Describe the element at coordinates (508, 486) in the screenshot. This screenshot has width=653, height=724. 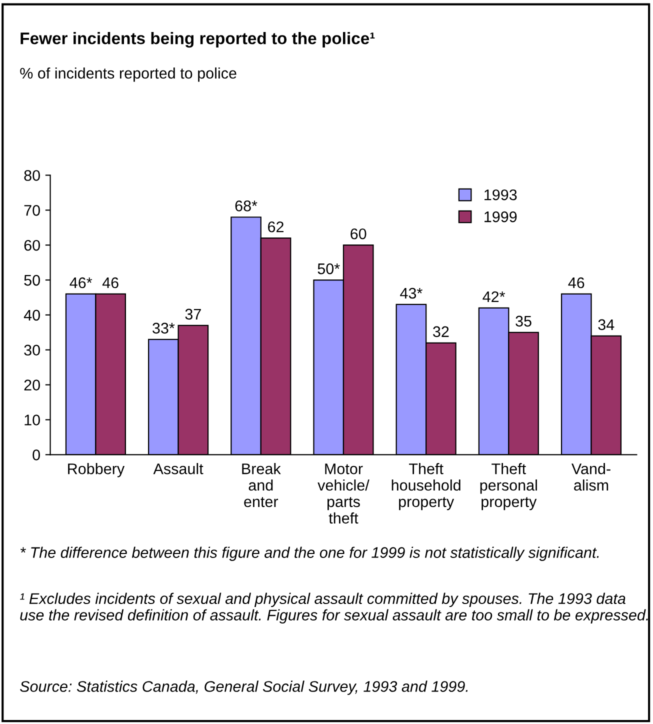
I see `x-tick-label: Theft personal property` at that location.